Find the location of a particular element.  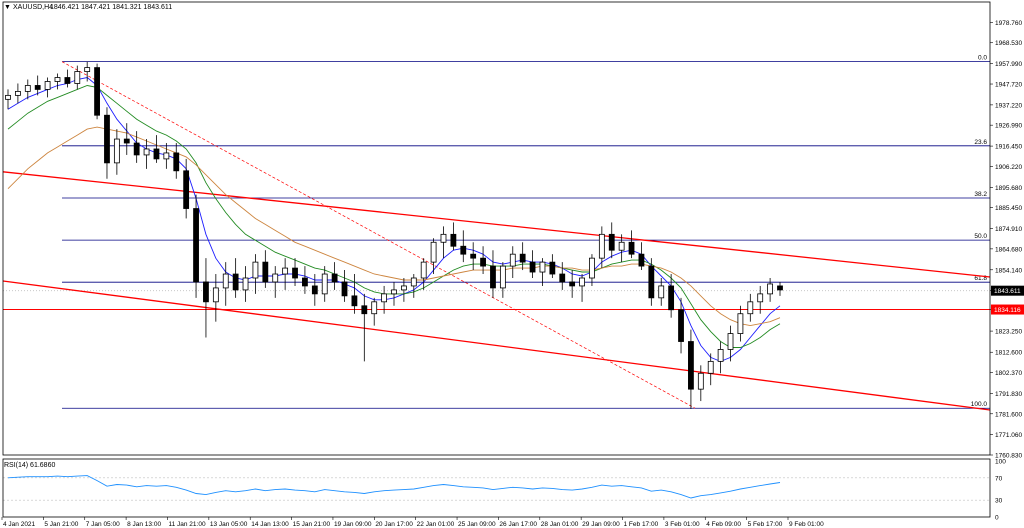

price-tick-label: 1947.720 is located at coordinates (1008, 85).